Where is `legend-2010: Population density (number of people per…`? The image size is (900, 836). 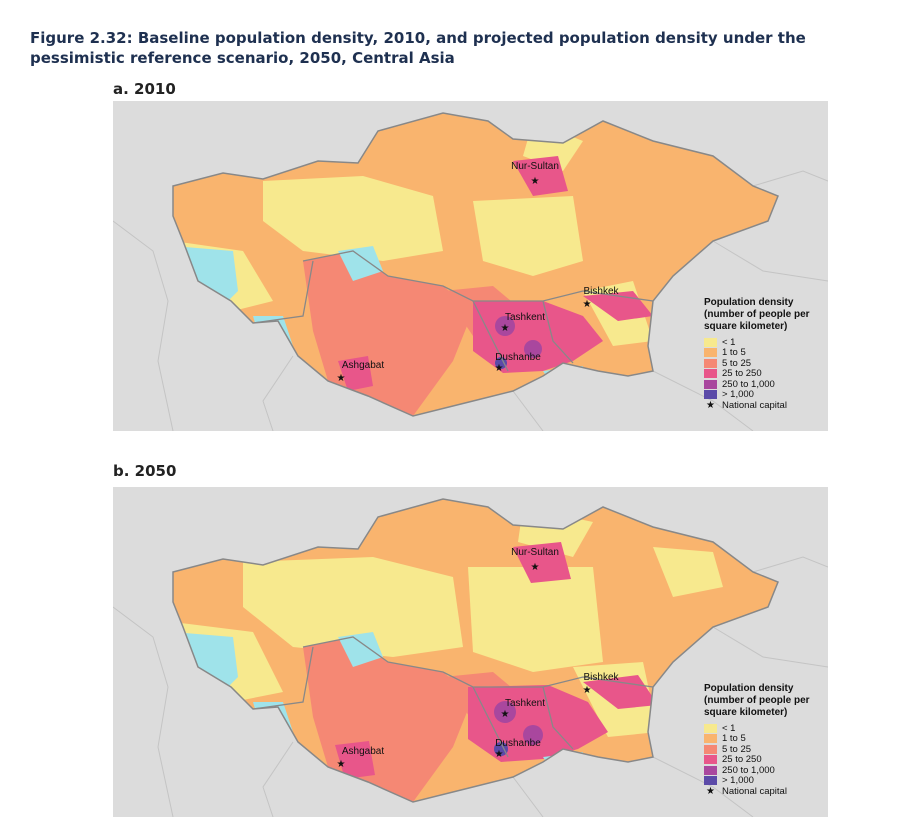 legend-2010: Population density (number of people per… is located at coordinates (765, 354).